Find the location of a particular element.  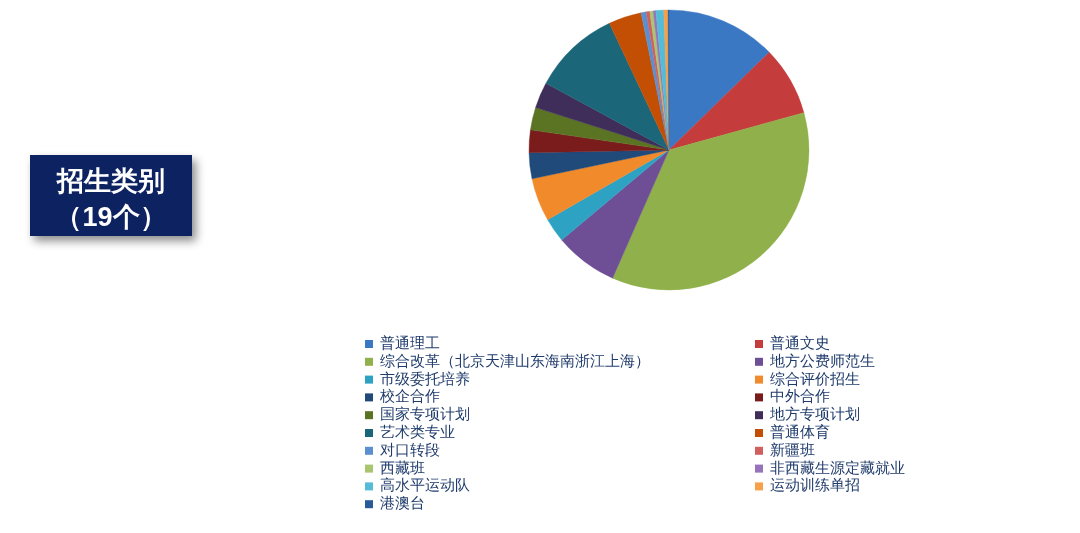

subtitle: （19个） is located at coordinates (111, 217).